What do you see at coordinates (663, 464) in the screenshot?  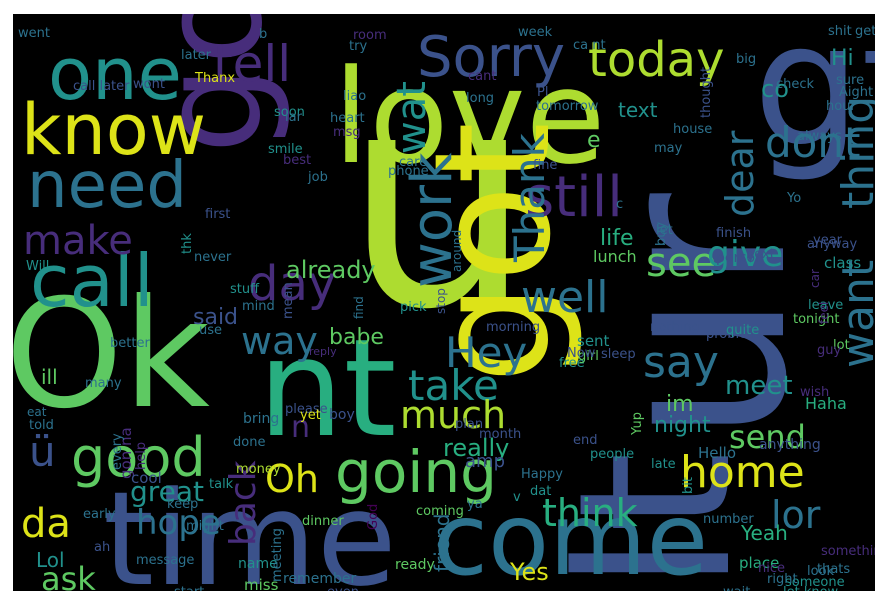 I see `word-cloud-word: late` at bounding box center [663, 464].